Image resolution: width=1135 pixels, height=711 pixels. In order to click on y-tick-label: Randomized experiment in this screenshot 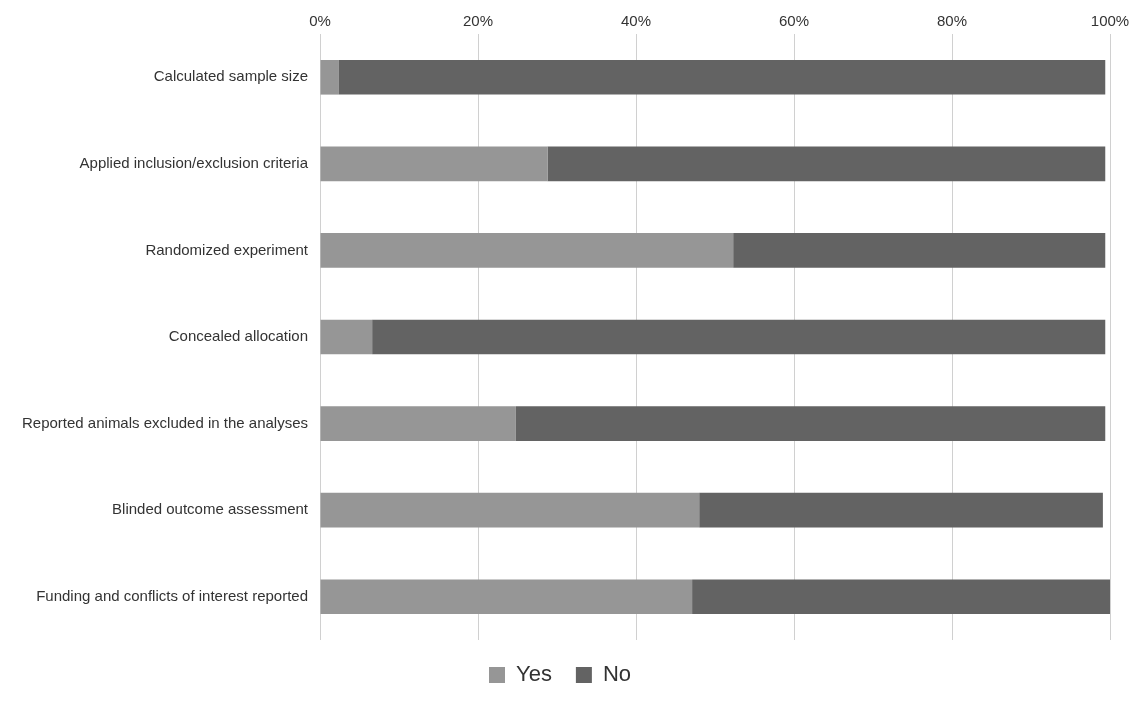, I will do `click(227, 249)`.